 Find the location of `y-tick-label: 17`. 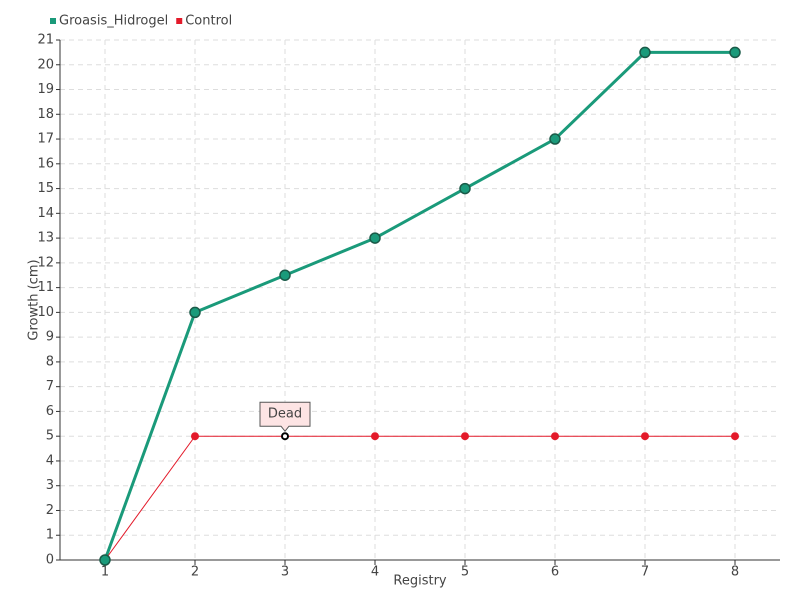

y-tick-label: 17 is located at coordinates (45, 139).